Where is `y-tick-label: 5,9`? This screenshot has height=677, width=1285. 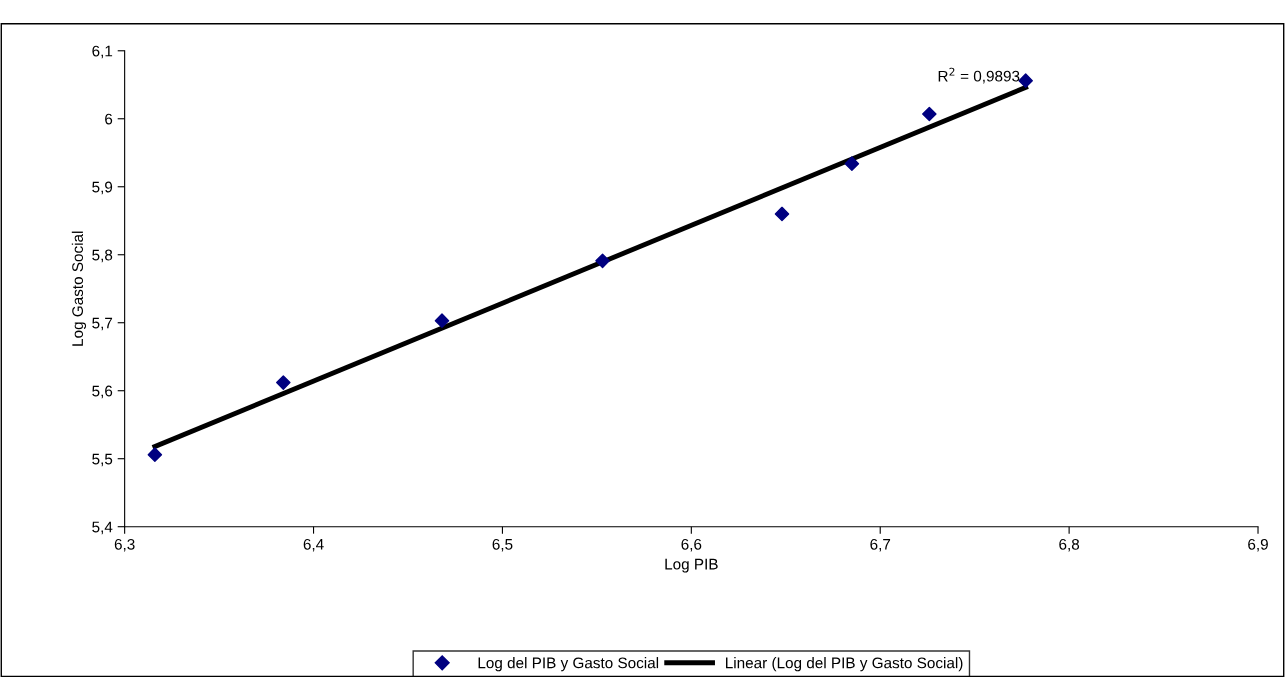
y-tick-label: 5,9 is located at coordinates (102, 188).